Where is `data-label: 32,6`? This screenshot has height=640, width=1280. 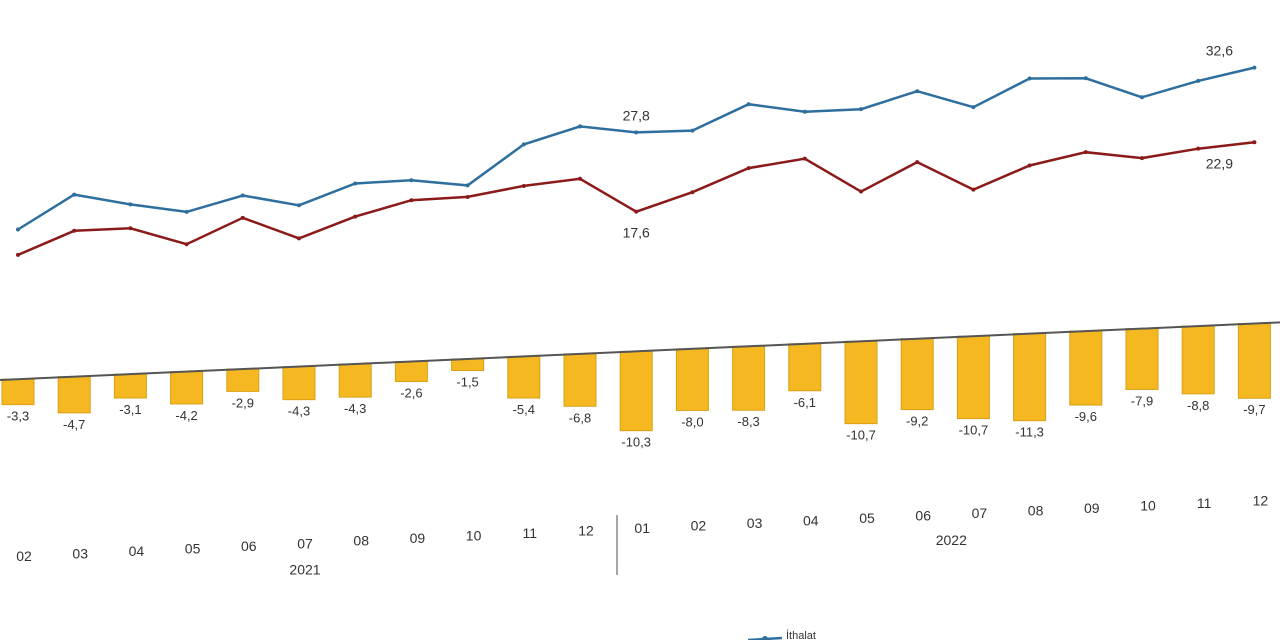 data-label: 32,6 is located at coordinates (1219, 51).